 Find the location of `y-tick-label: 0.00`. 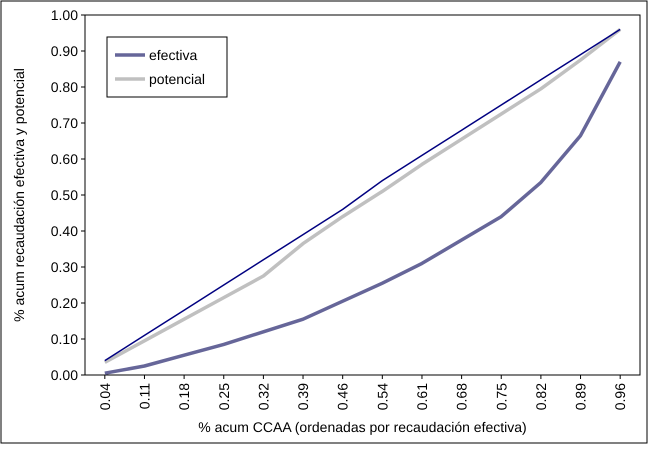

y-tick-label: 0.00 is located at coordinates (64, 374).